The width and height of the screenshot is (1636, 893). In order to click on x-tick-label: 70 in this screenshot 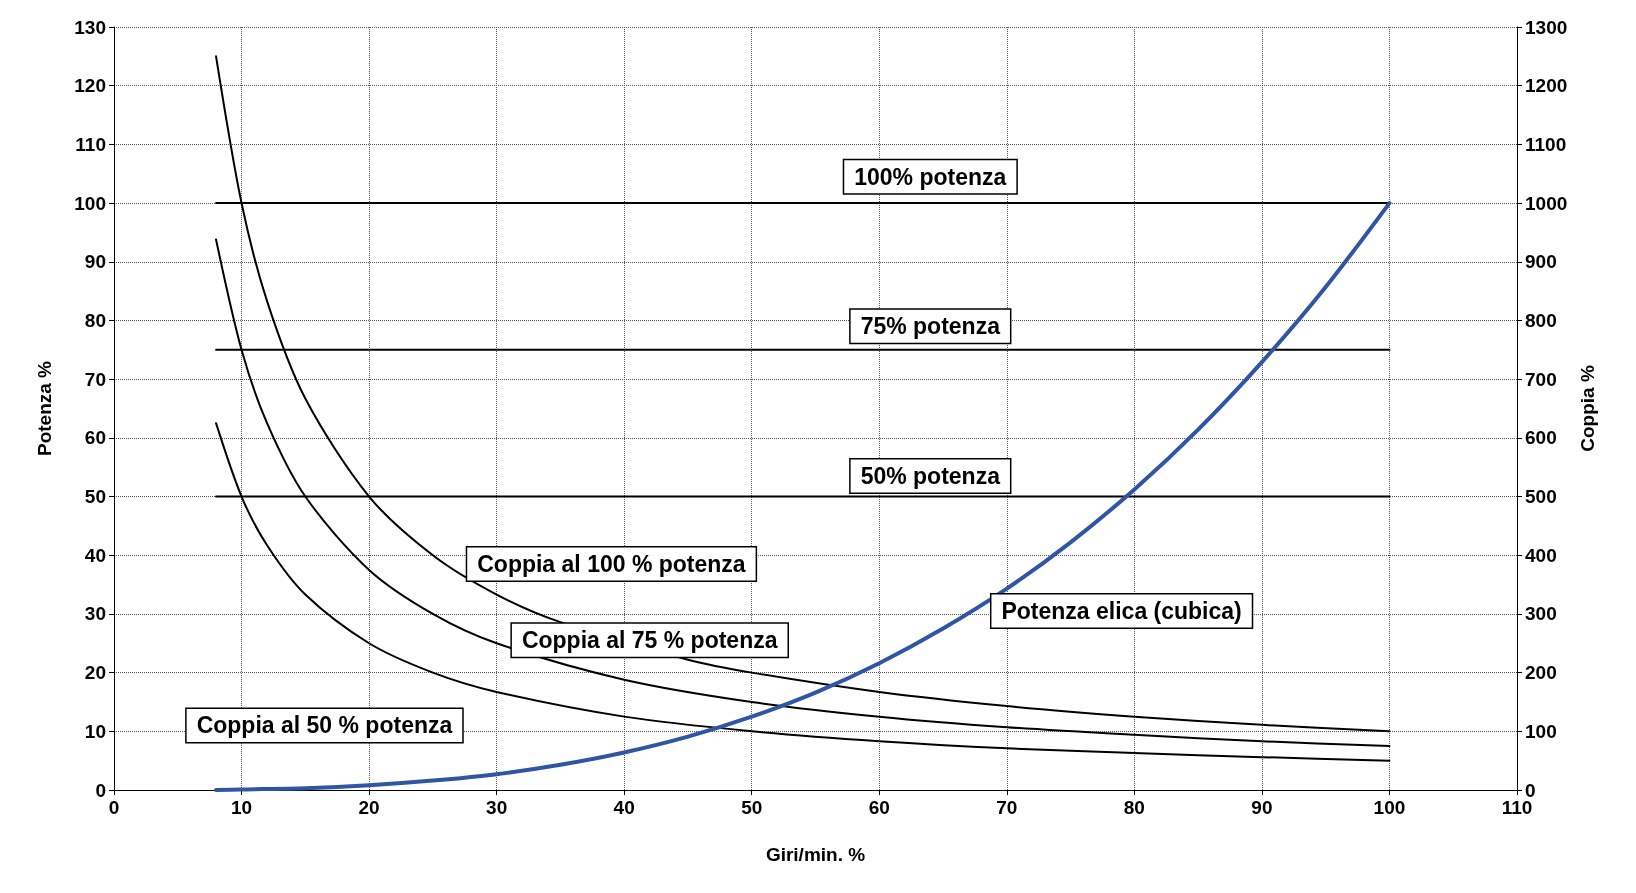, I will do `click(1007, 807)`.